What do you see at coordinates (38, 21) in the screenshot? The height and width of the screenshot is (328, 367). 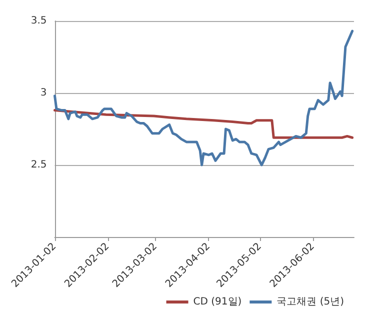 I see `y-tick-label: 3.5` at bounding box center [38, 21].